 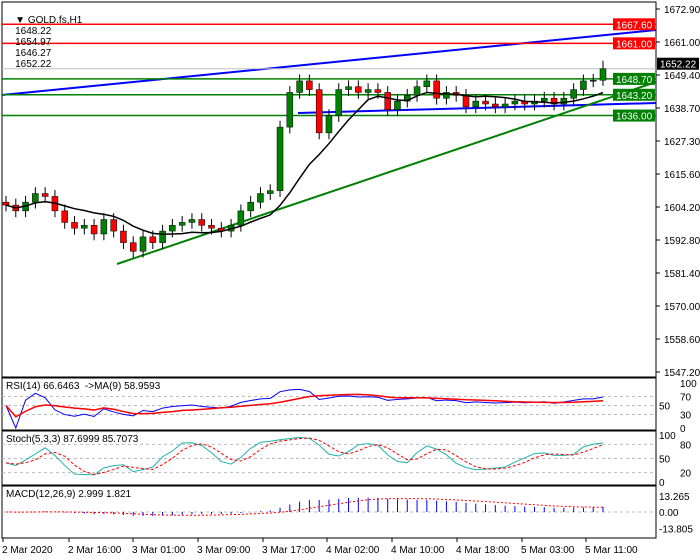 I want to click on level-tag-label: 1667.60, so click(x=634, y=25).